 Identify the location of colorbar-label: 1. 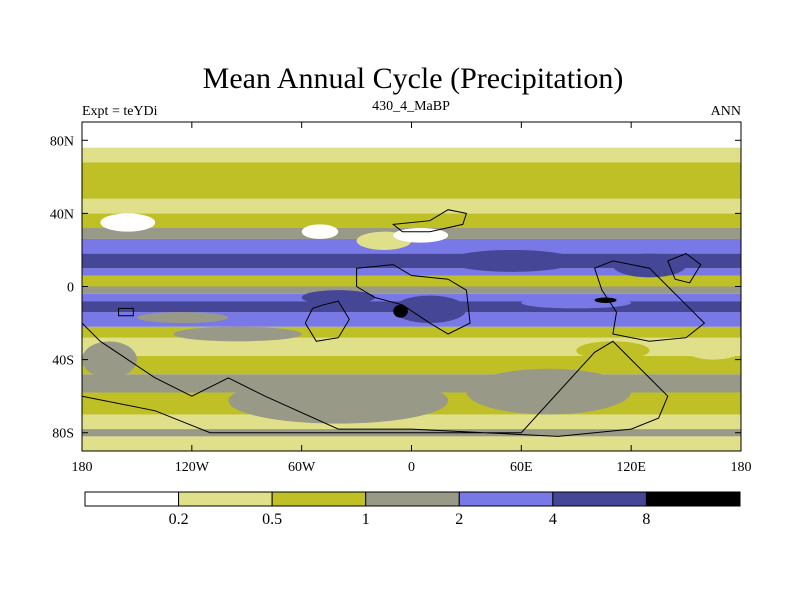
(366, 519).